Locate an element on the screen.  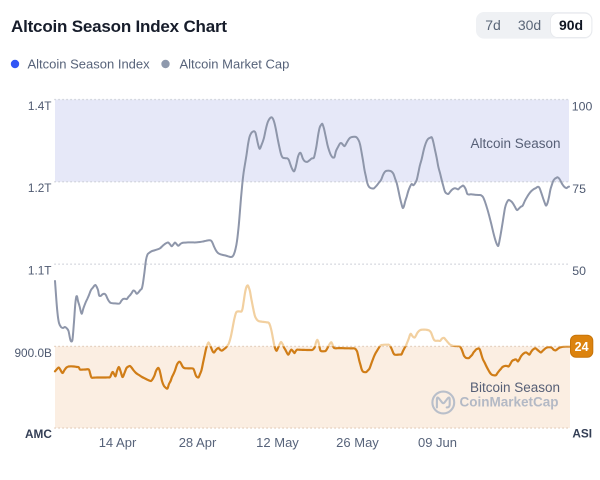
svg-text: CoinMarketCap is located at coordinates (509, 401).